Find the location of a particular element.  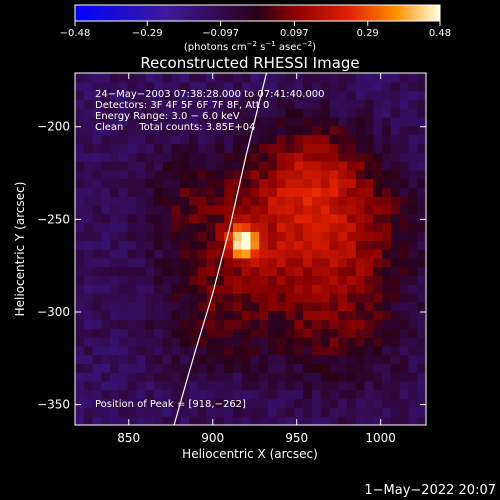

solar-limb-line is located at coordinates (220, 249).